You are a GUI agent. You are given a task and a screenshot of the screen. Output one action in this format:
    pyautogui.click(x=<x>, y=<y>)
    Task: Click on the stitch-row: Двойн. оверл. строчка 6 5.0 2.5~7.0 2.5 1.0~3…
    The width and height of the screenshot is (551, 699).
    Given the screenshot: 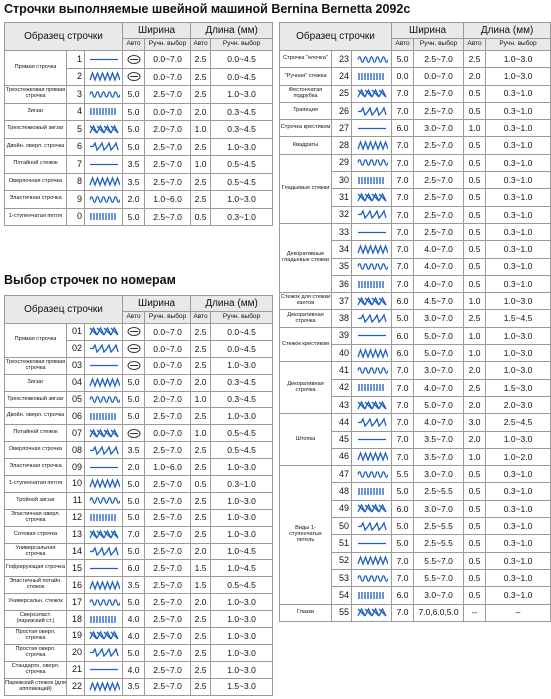 What is the action you would take?
    pyautogui.click(x=139, y=146)
    